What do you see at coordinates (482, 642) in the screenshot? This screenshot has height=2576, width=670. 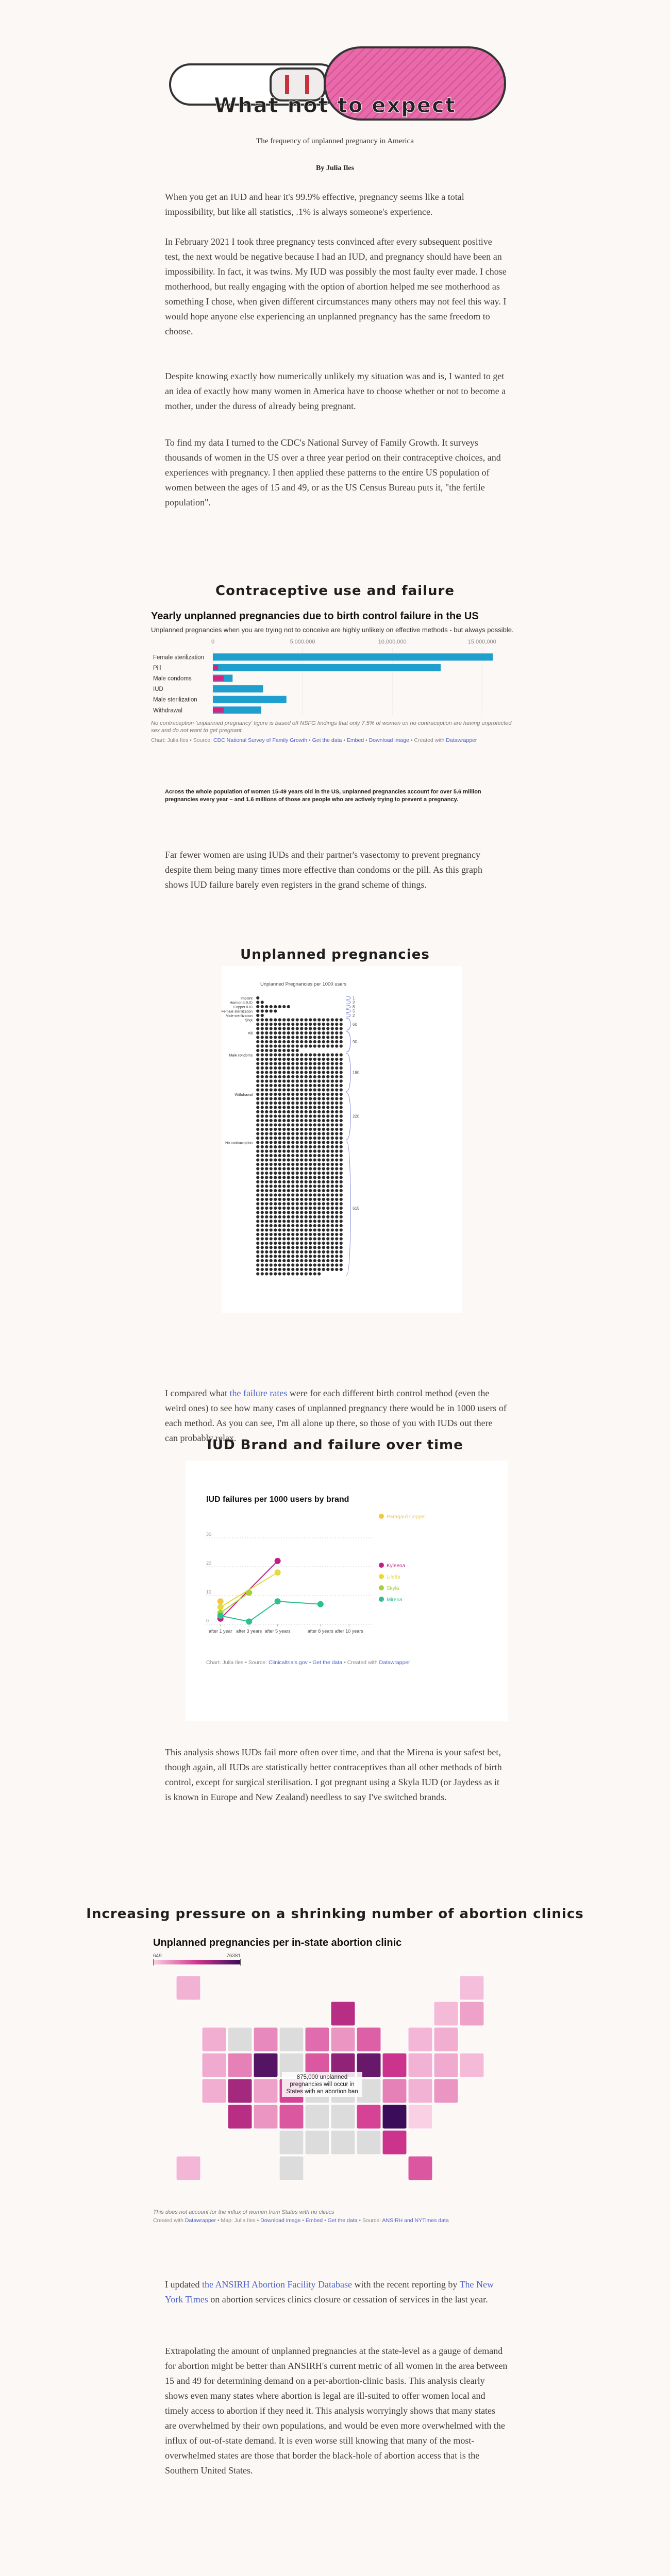 I see `x-tick-label: 15,000,000` at bounding box center [482, 642].